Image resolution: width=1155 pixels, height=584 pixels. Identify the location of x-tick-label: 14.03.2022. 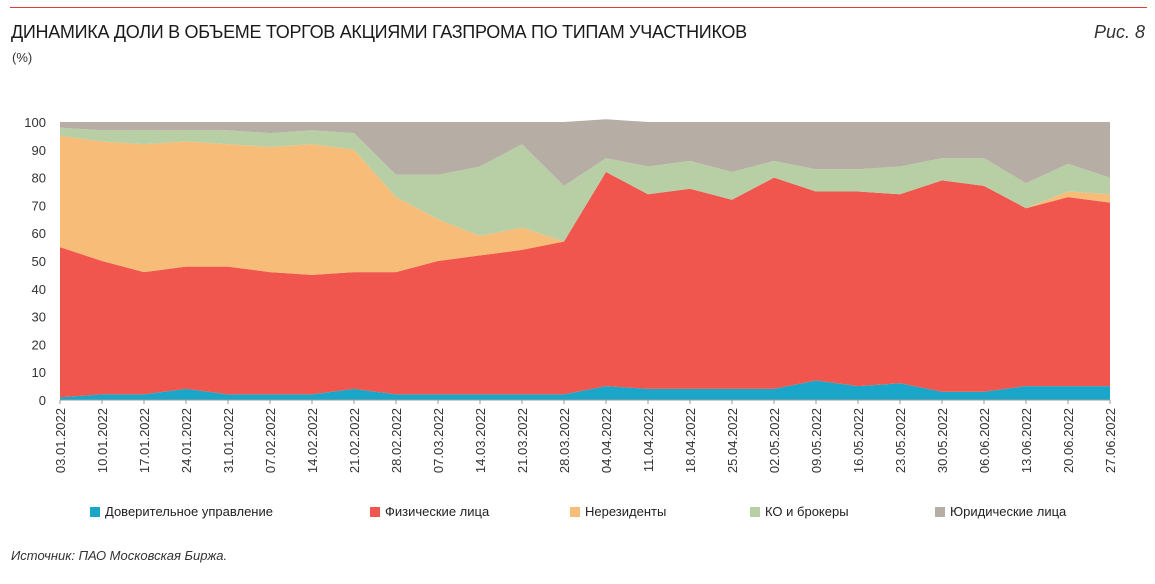
(480, 440).